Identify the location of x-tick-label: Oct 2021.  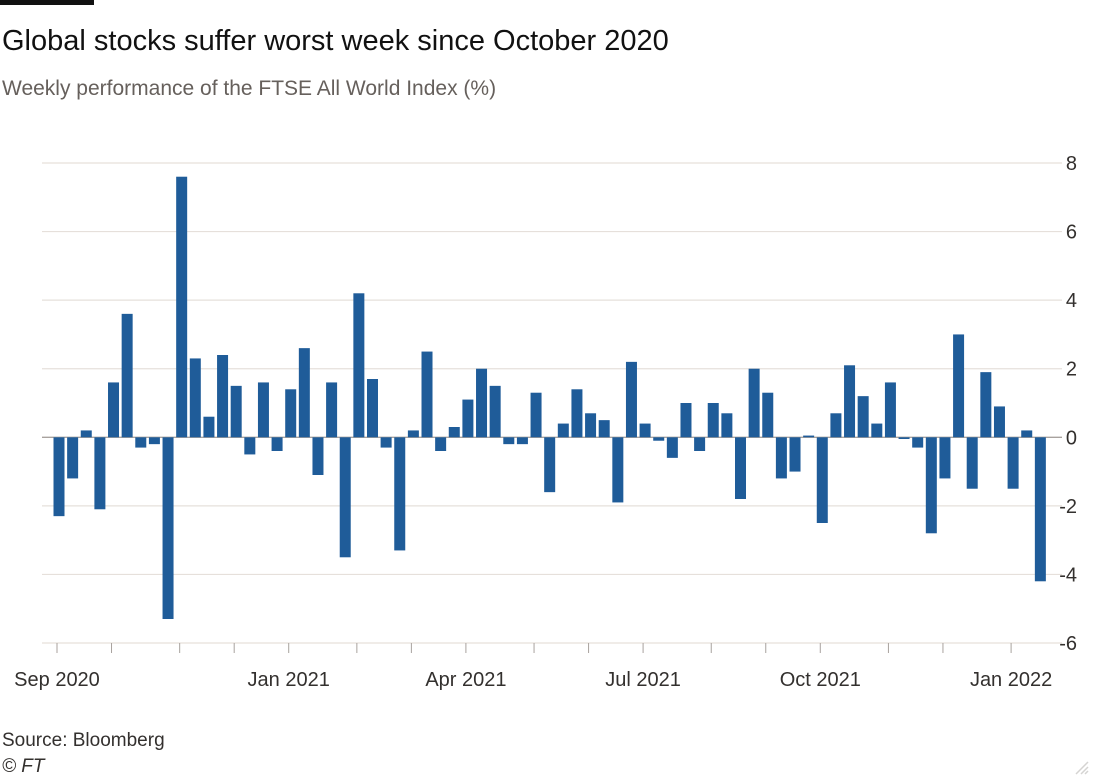
(820, 680).